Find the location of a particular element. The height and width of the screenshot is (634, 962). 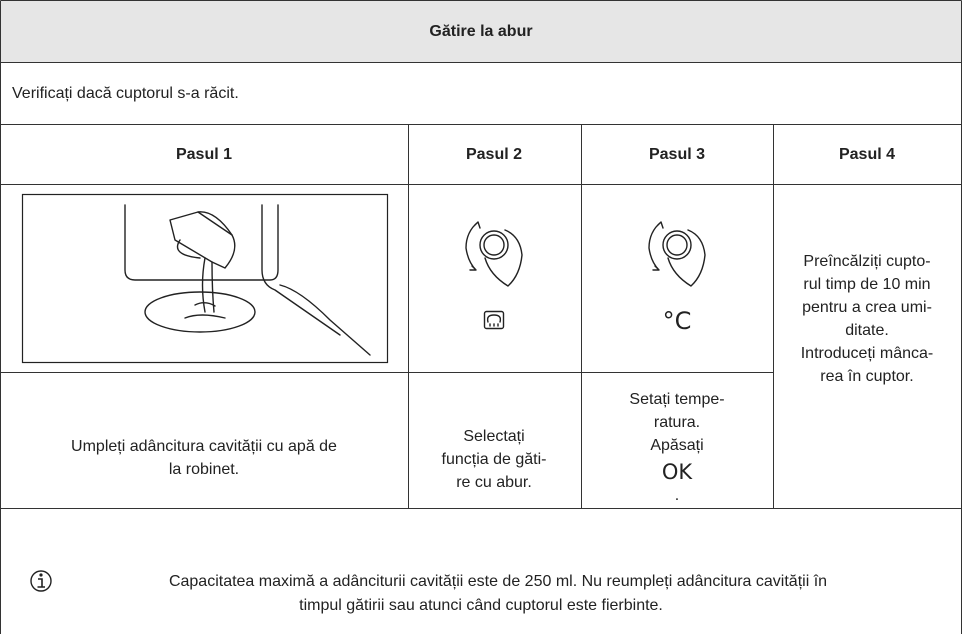

header-bg is located at coordinates (481, 31).